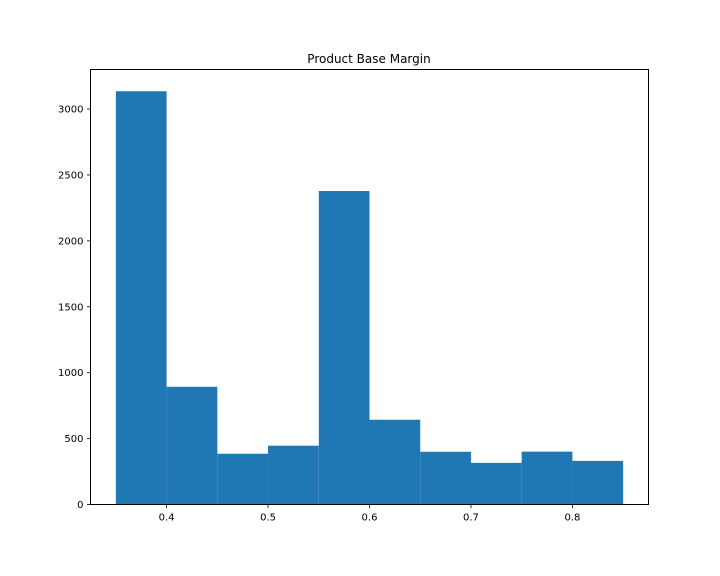 This screenshot has width=720, height=576. I want to click on x-tick-label: 0.4, so click(167, 518).